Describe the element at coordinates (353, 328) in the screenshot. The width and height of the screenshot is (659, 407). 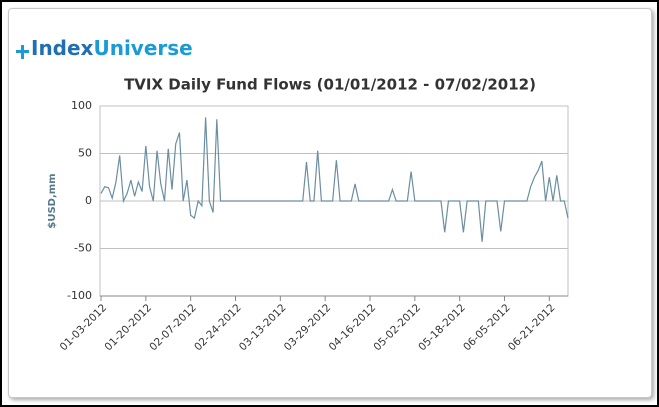
I see `x-tick-label: 04-16-2012` at that location.